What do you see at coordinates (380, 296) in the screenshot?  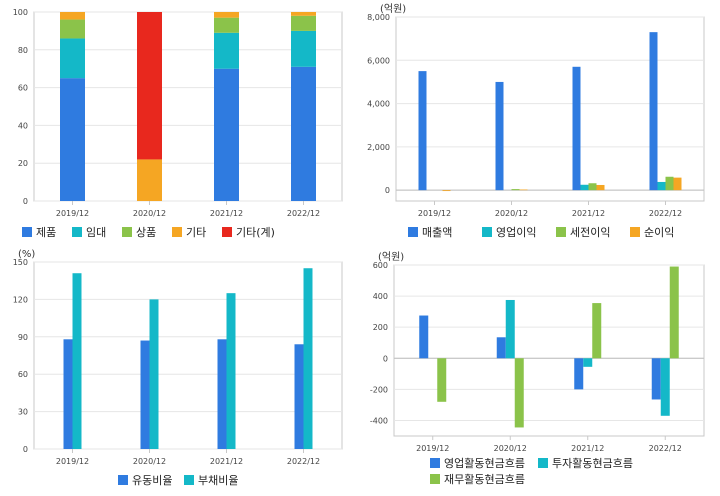 I see `y-tick-label: 400` at bounding box center [380, 296].